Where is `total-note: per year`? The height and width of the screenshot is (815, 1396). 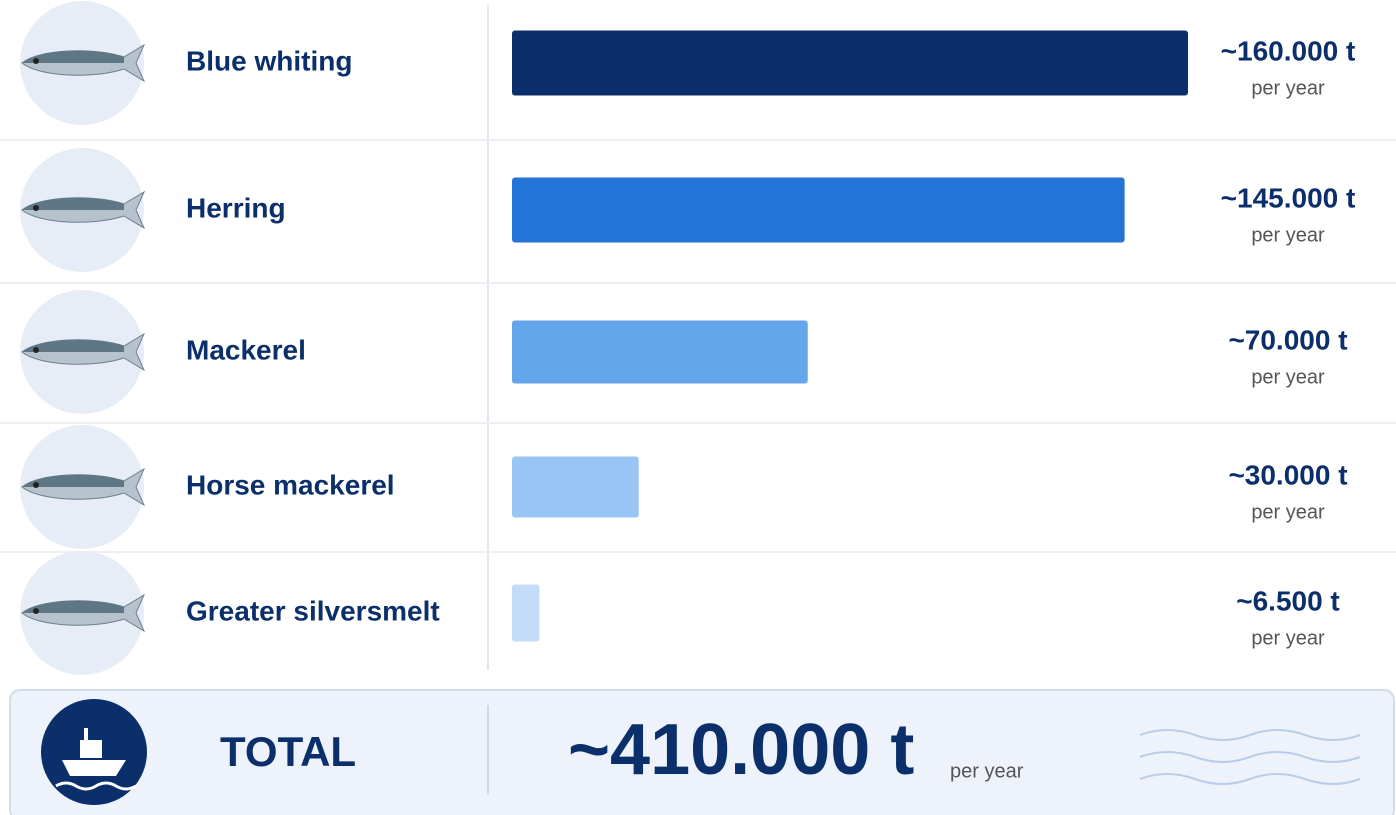
total-note: per year is located at coordinates (987, 771).